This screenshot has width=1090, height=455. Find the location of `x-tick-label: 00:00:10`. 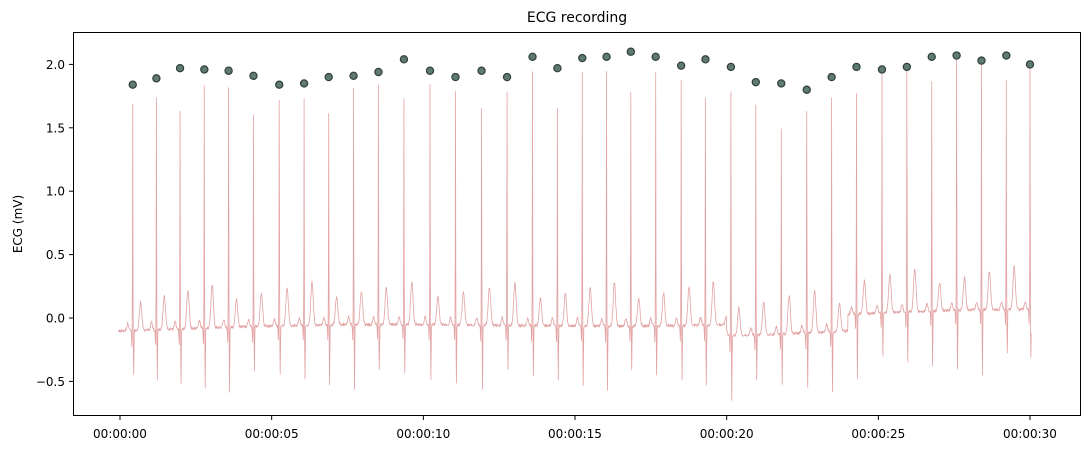

x-tick-label: 00:00:10 is located at coordinates (423, 434).